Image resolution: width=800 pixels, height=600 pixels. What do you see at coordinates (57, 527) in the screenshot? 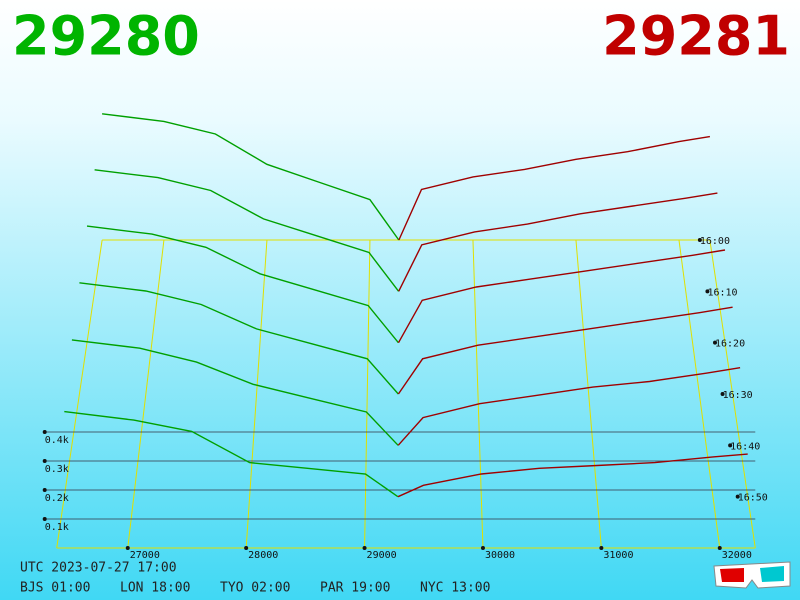
I see `y-tick-label: 0.1k` at bounding box center [57, 527].